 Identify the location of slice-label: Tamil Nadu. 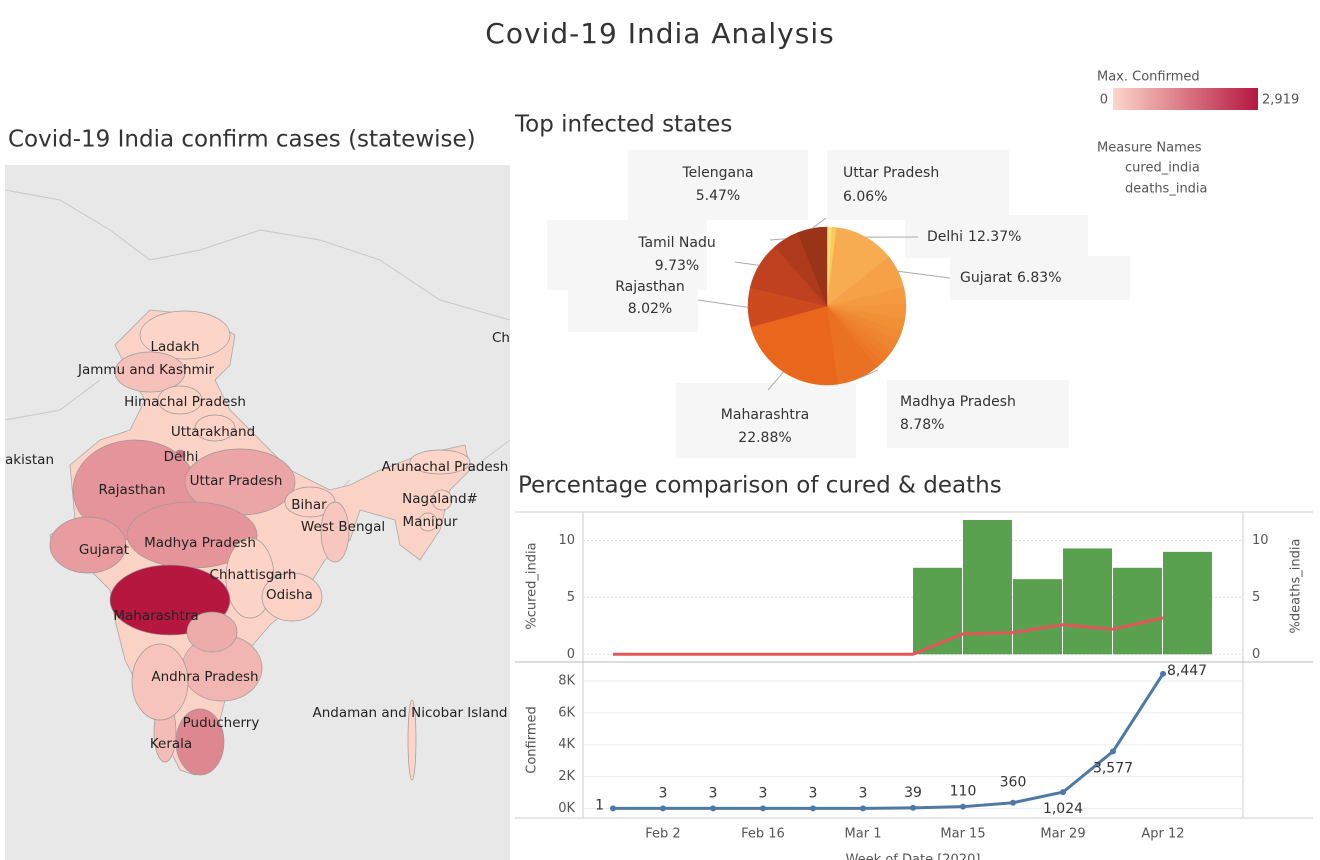
(676, 243).